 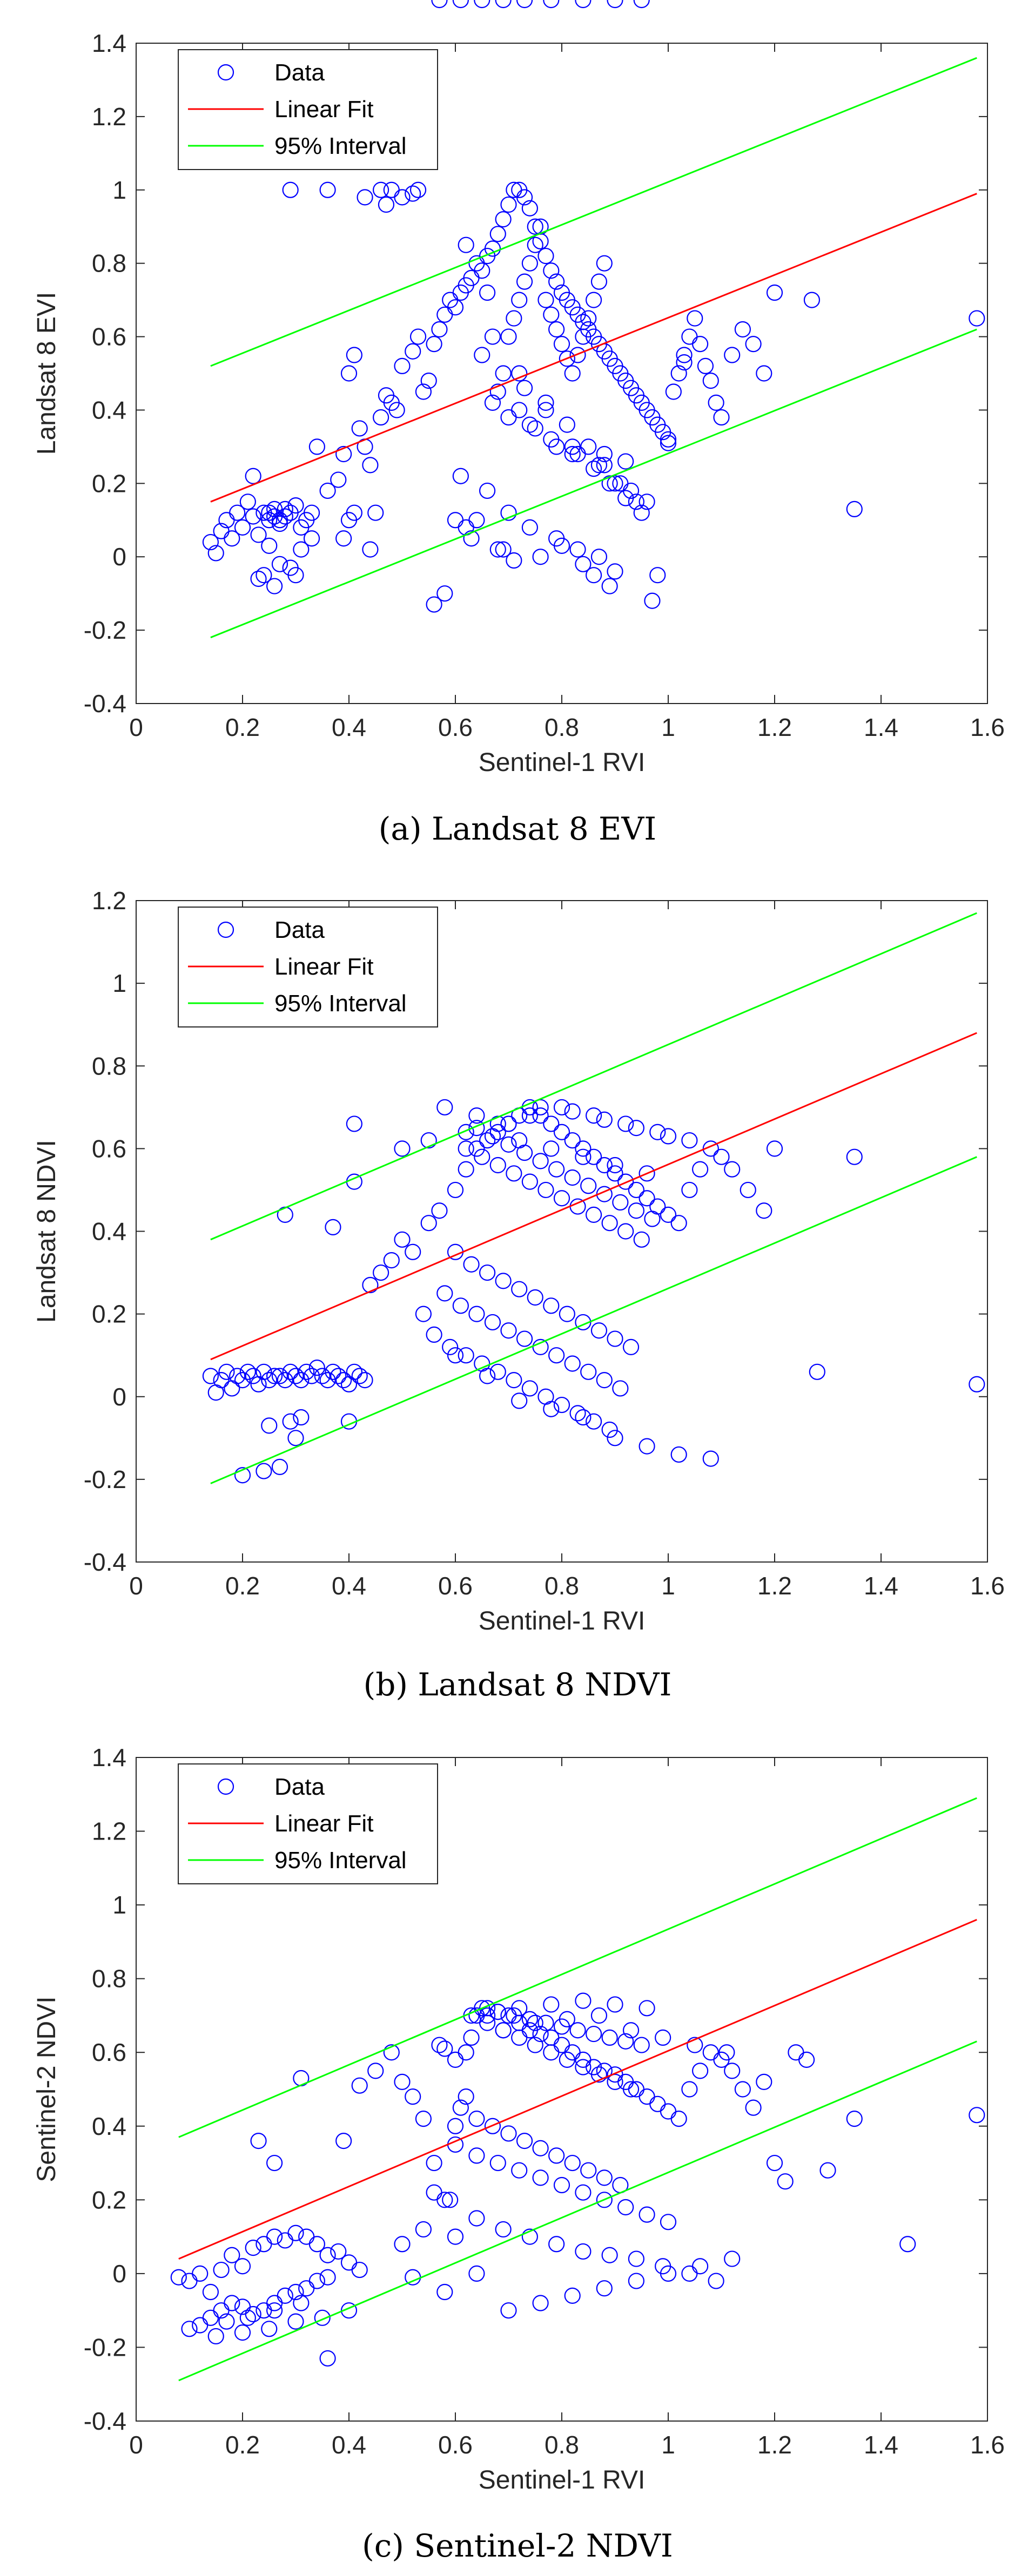 What do you see at coordinates (119, 2274) in the screenshot?
I see `y-tick-label: 0` at bounding box center [119, 2274].